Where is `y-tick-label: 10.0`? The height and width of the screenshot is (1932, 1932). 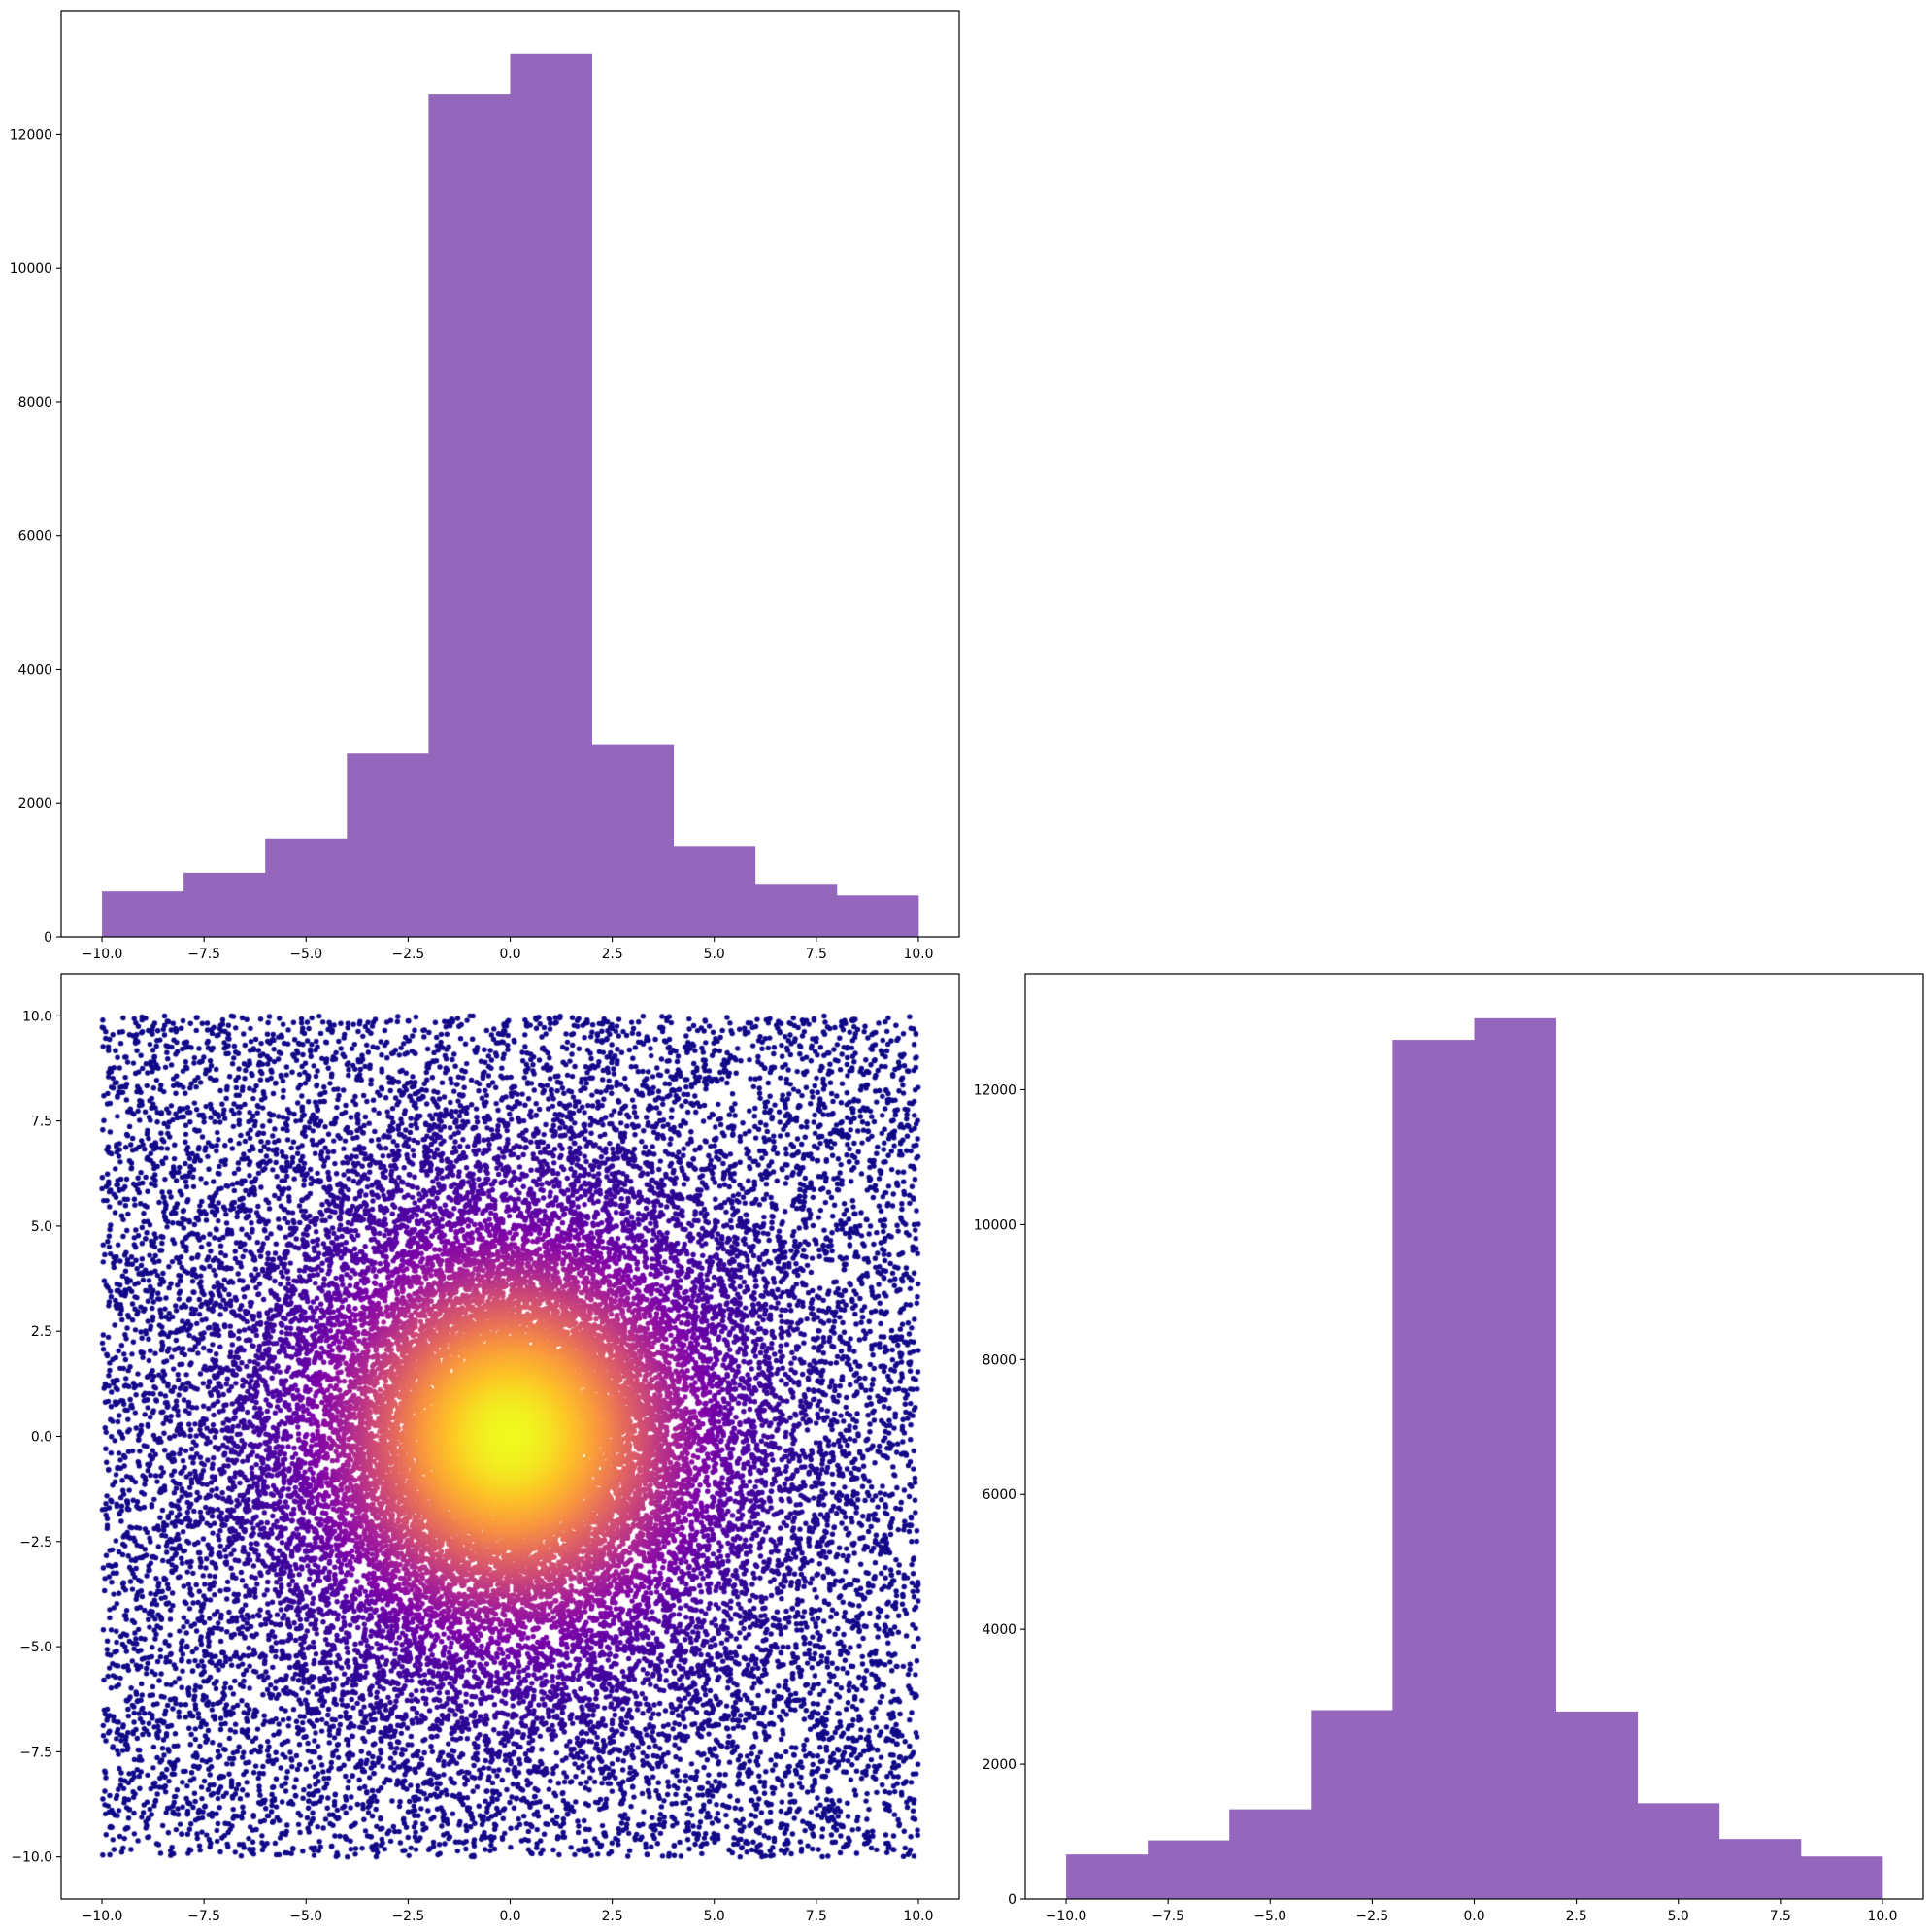 y-tick-label: 10.0 is located at coordinates (37, 1017).